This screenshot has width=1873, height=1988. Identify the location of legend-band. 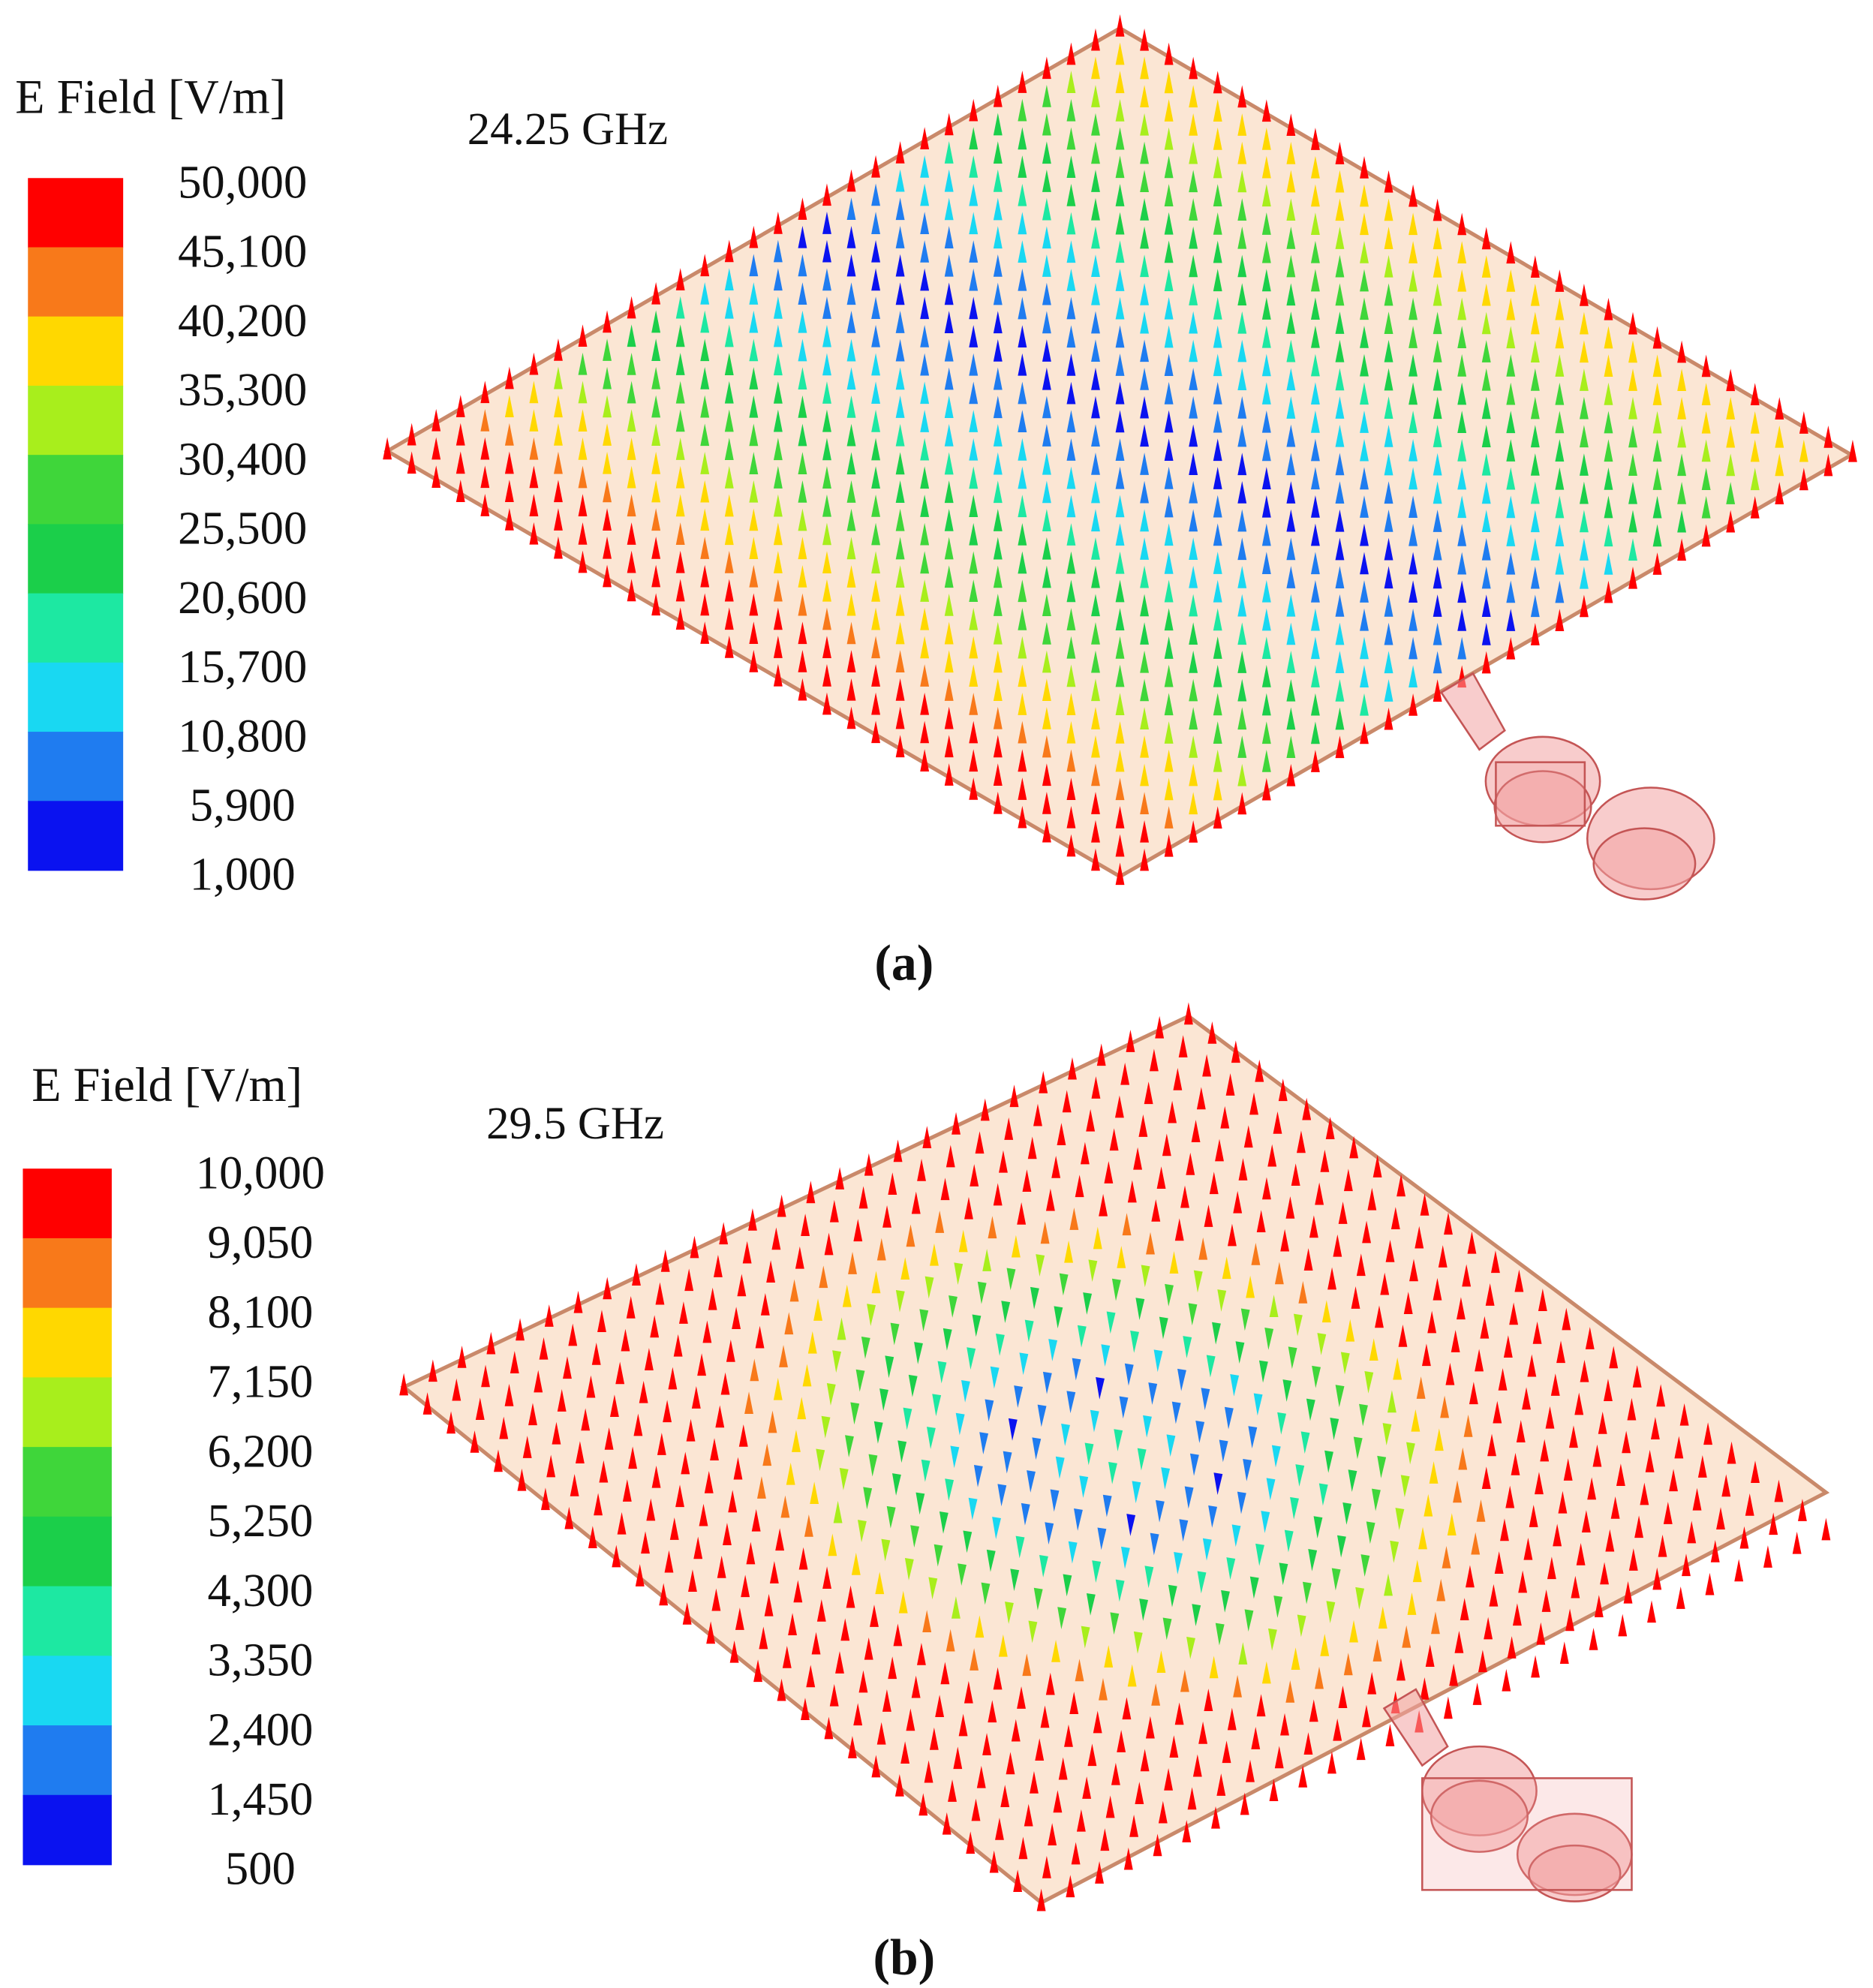
(67, 1482).